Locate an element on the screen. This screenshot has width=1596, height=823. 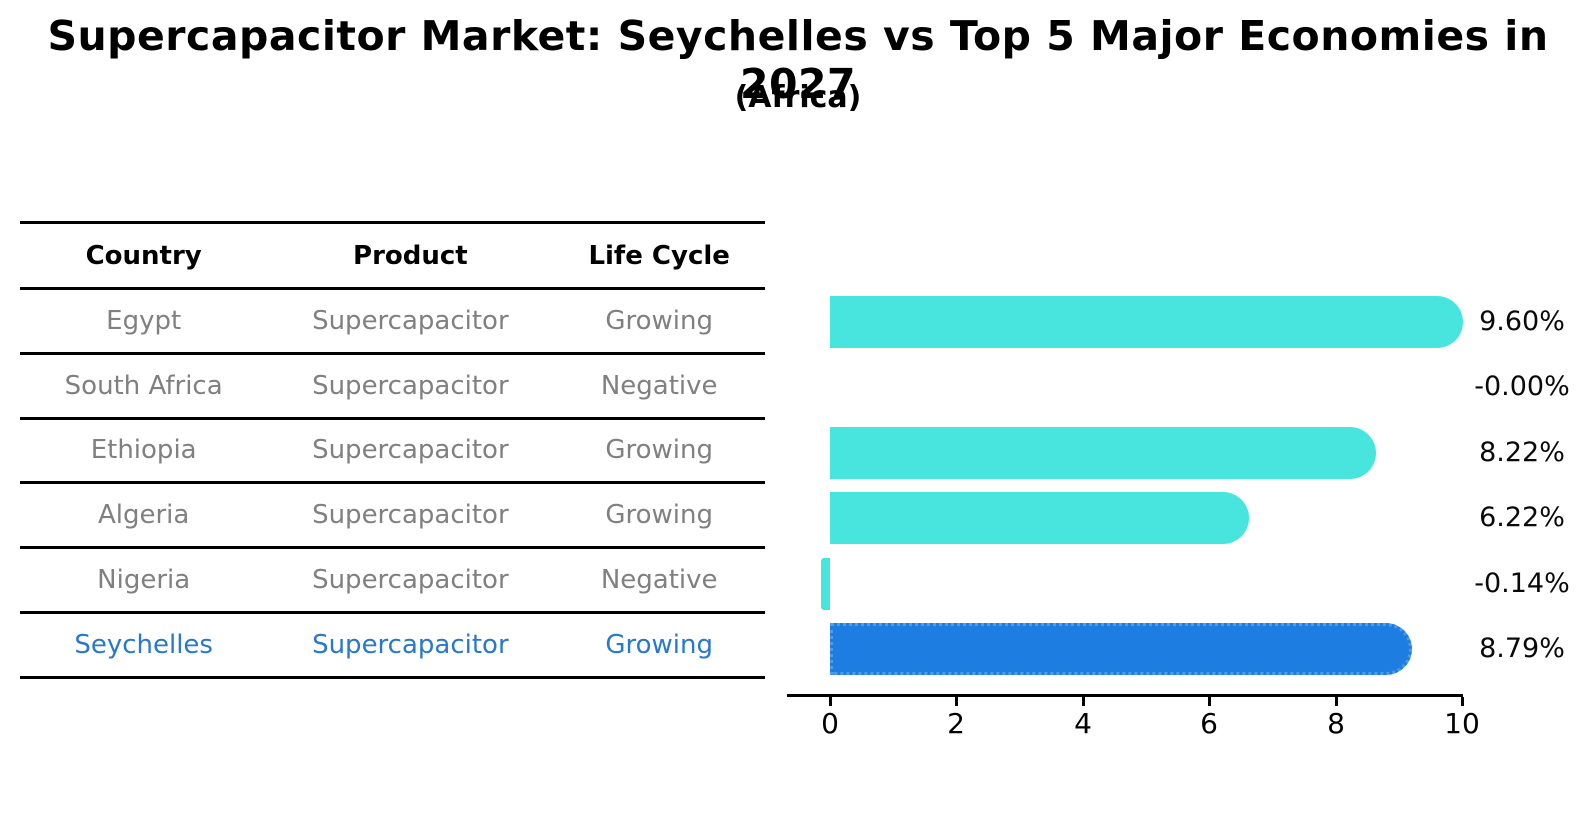
x-axis-tick-label: 8 is located at coordinates (1336, 723).